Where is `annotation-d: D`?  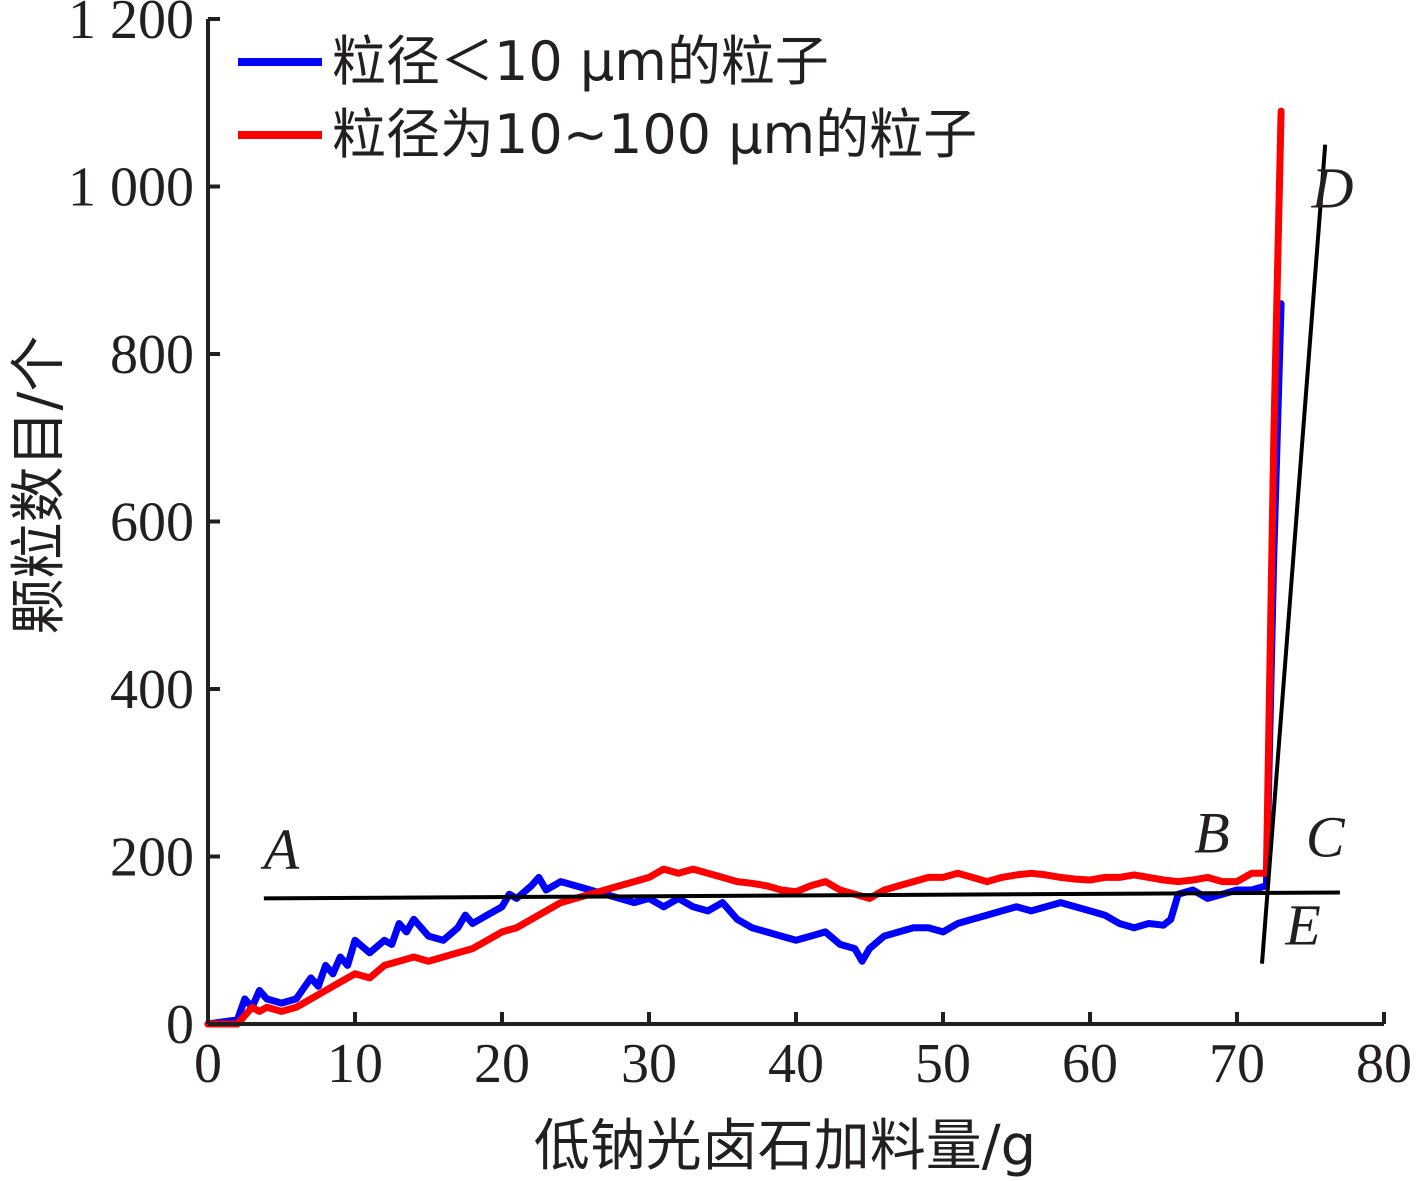
annotation-d: D is located at coordinates (1332, 187).